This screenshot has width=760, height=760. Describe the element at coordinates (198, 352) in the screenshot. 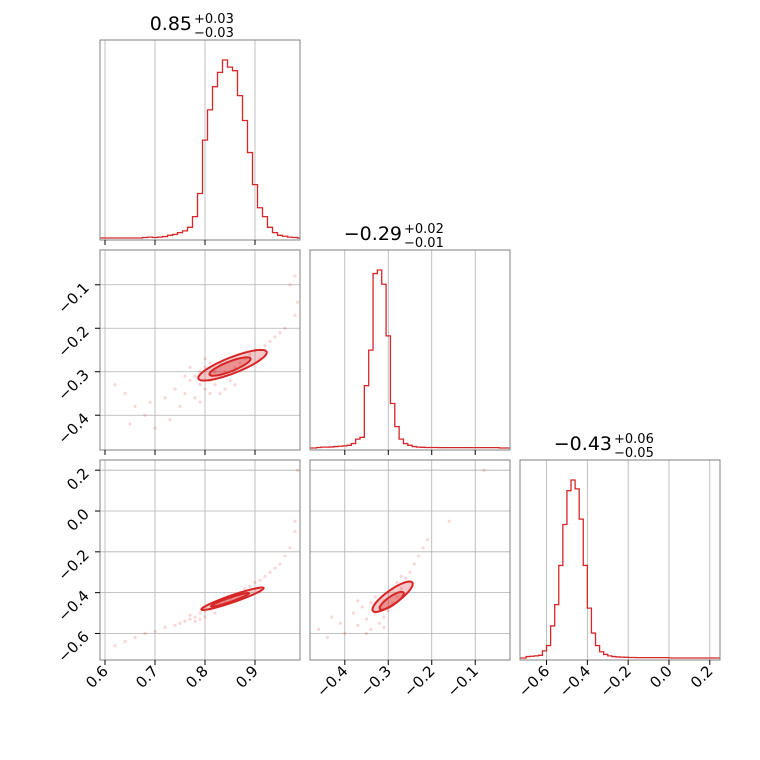

I see `panel-p1_vs_p0` at that location.